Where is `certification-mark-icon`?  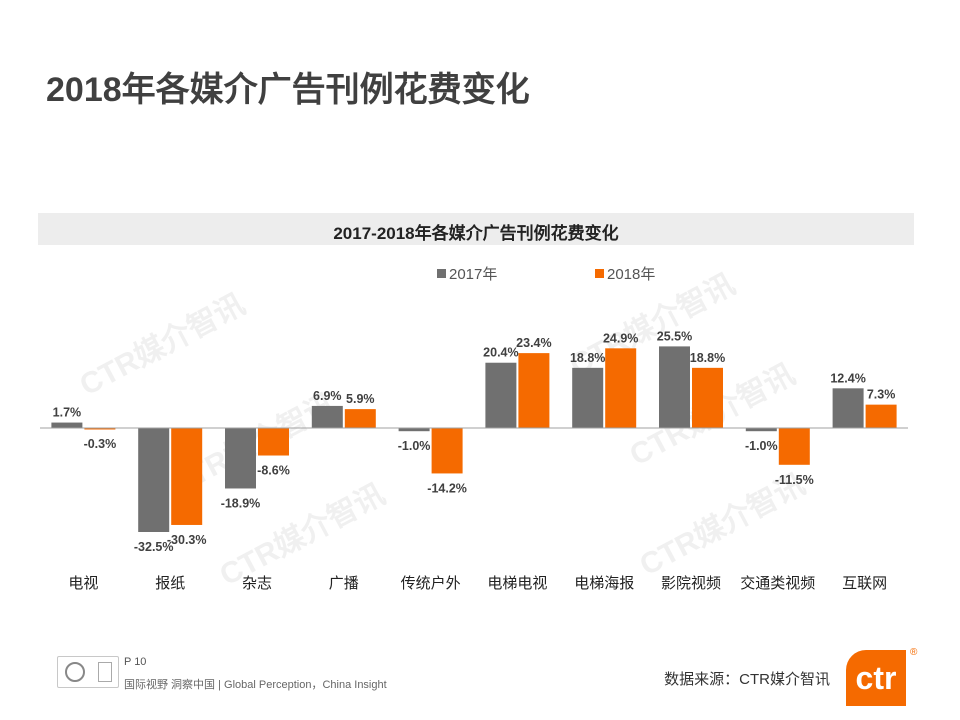
certification-mark-icon is located at coordinates (104, 672).